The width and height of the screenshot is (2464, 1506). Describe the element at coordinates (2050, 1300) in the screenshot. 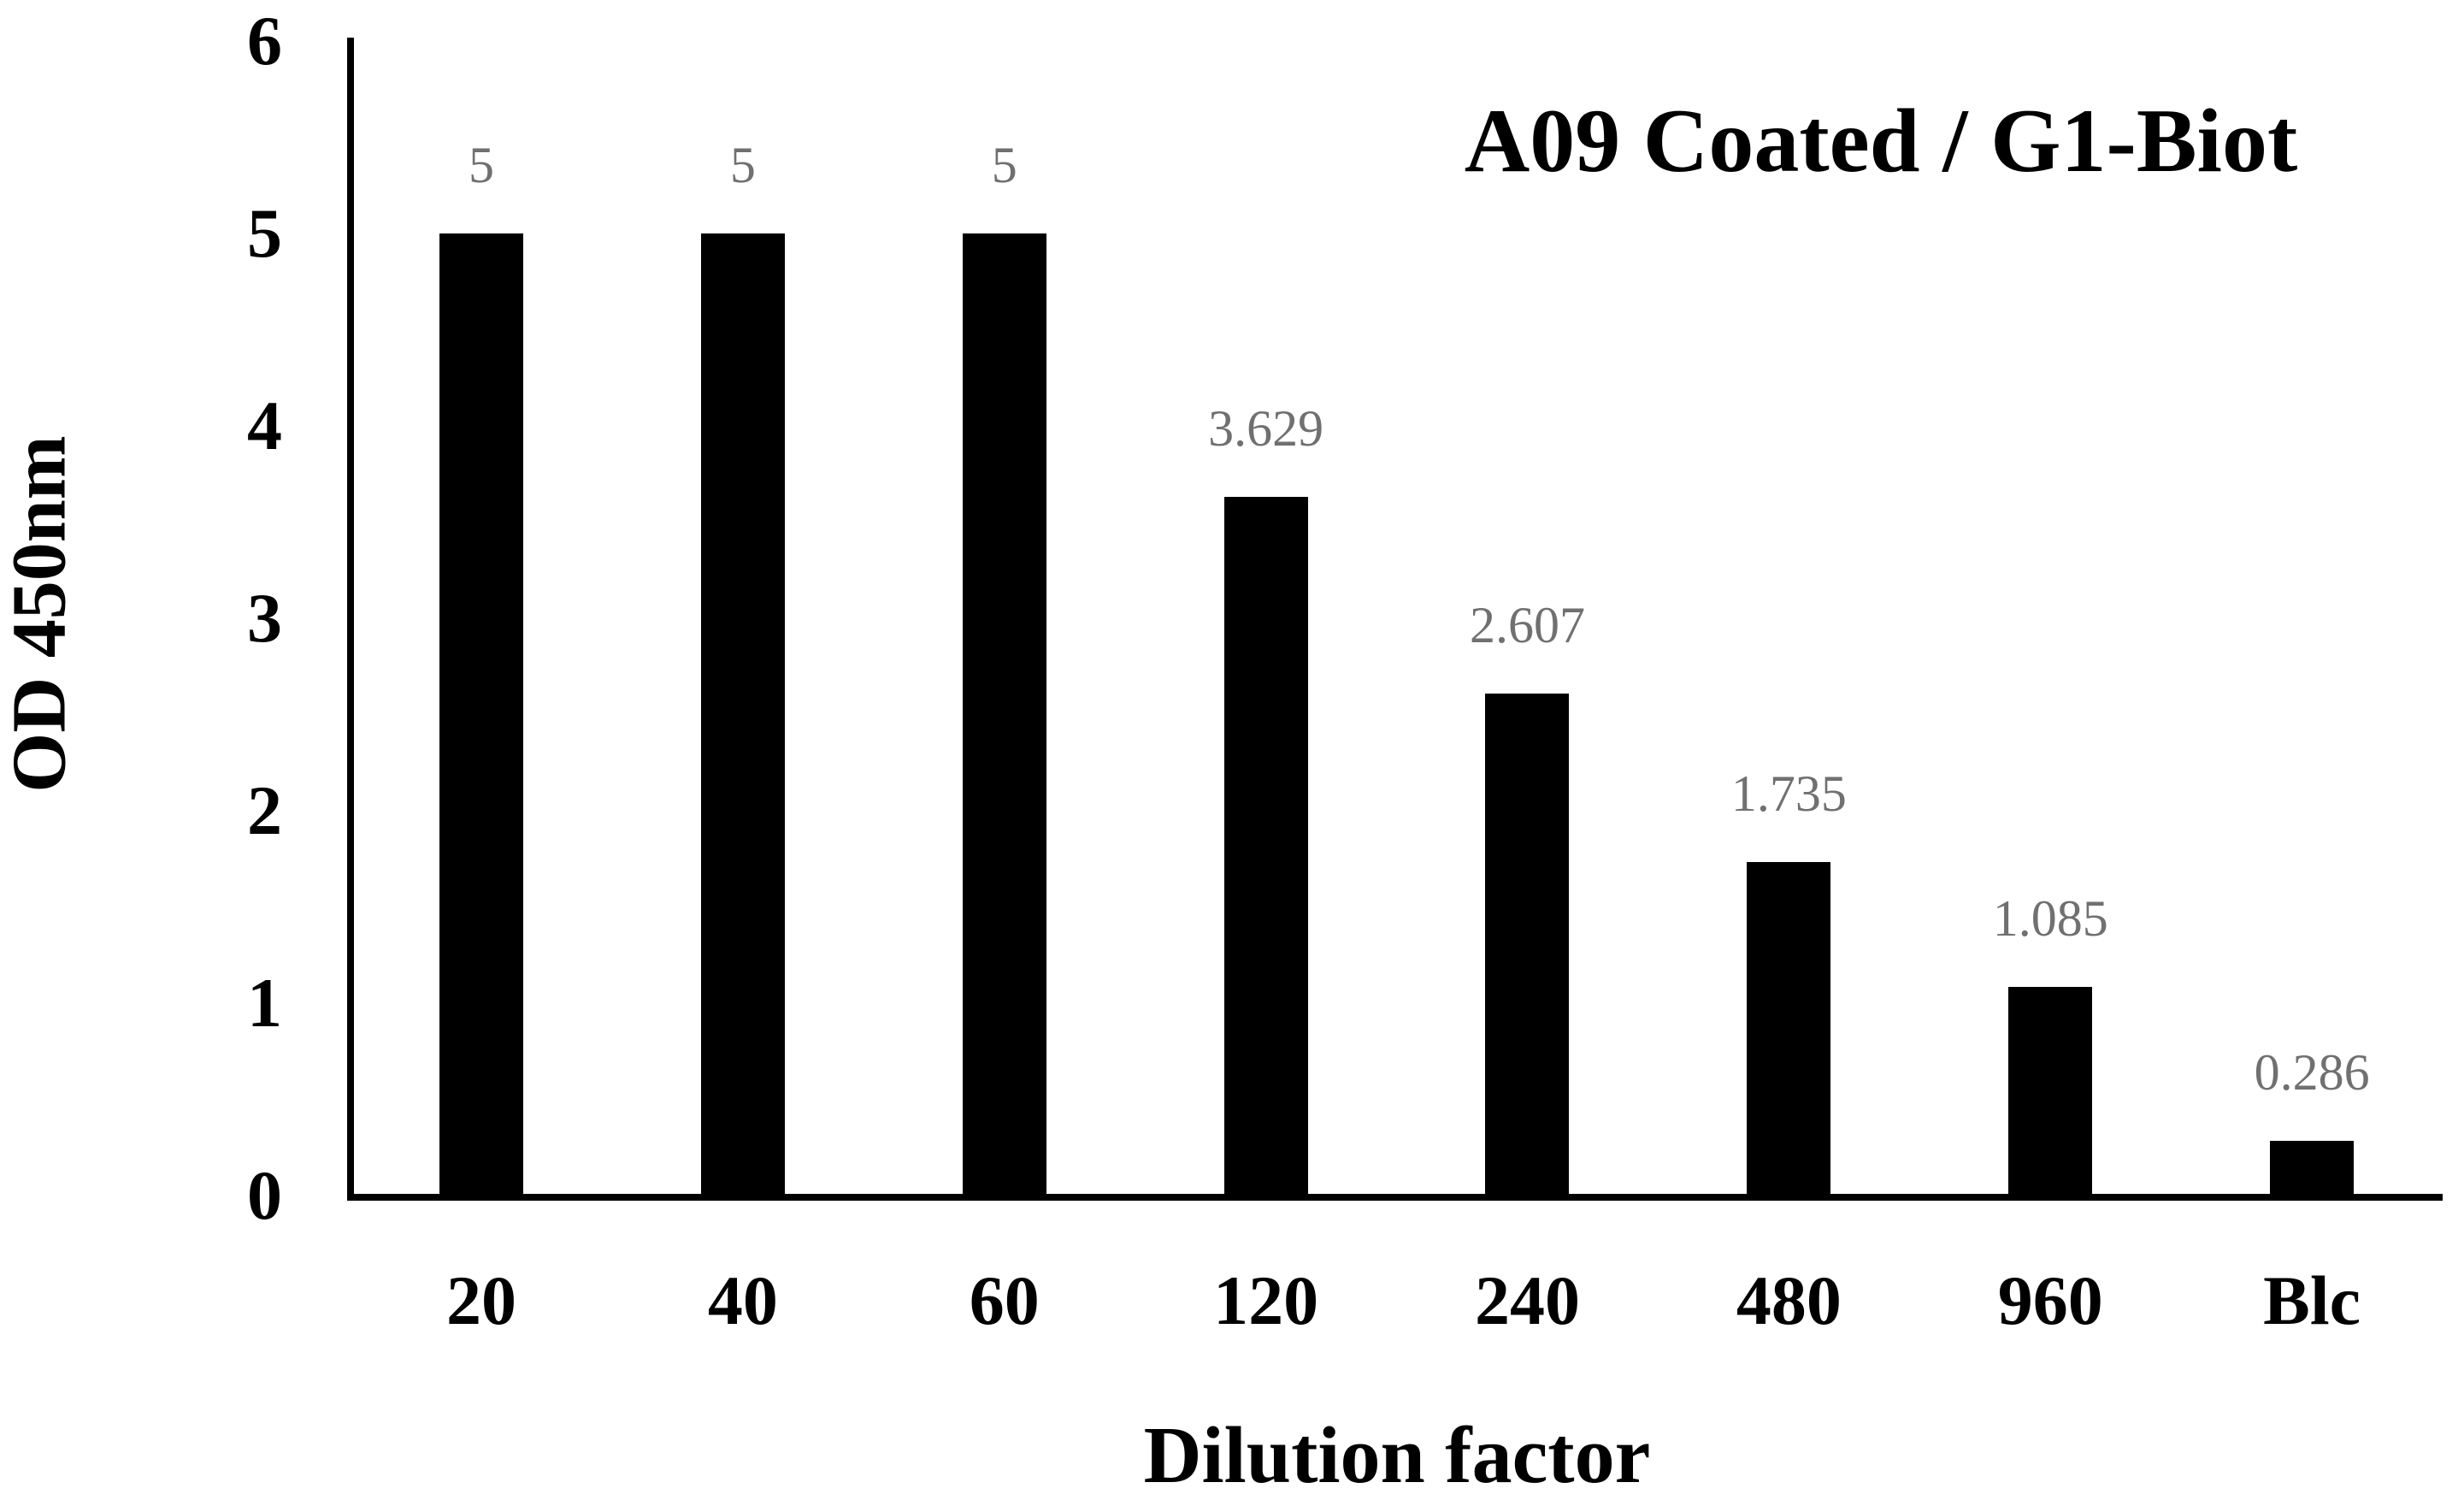

I see `x-tick-label: 960` at that location.